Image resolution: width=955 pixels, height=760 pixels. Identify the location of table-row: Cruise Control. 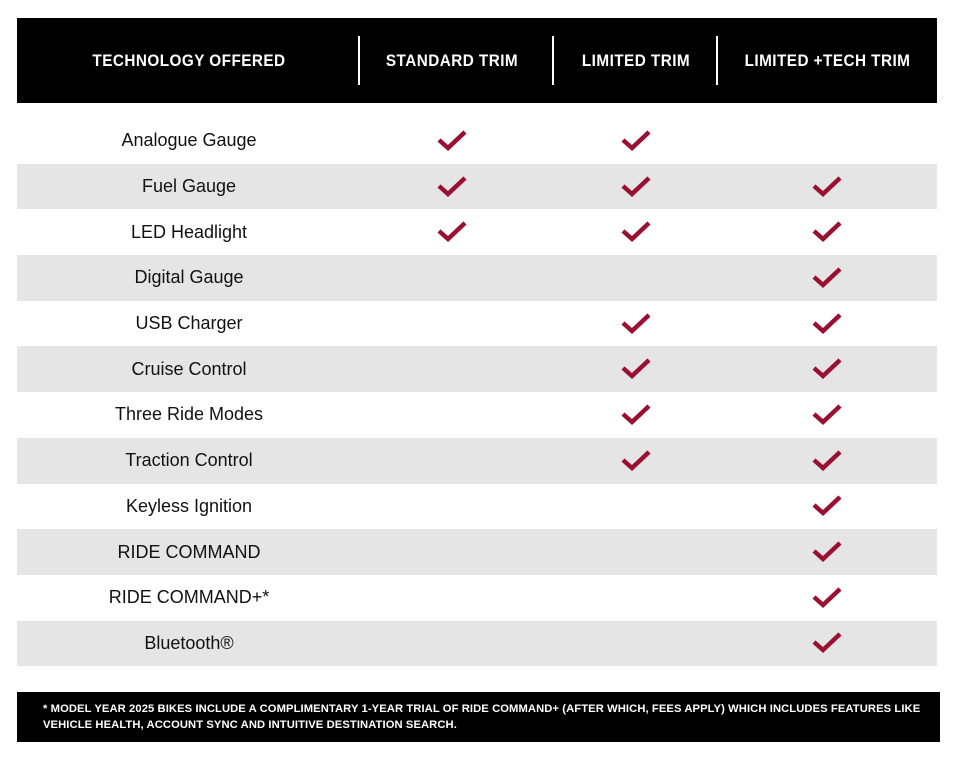
(477, 369).